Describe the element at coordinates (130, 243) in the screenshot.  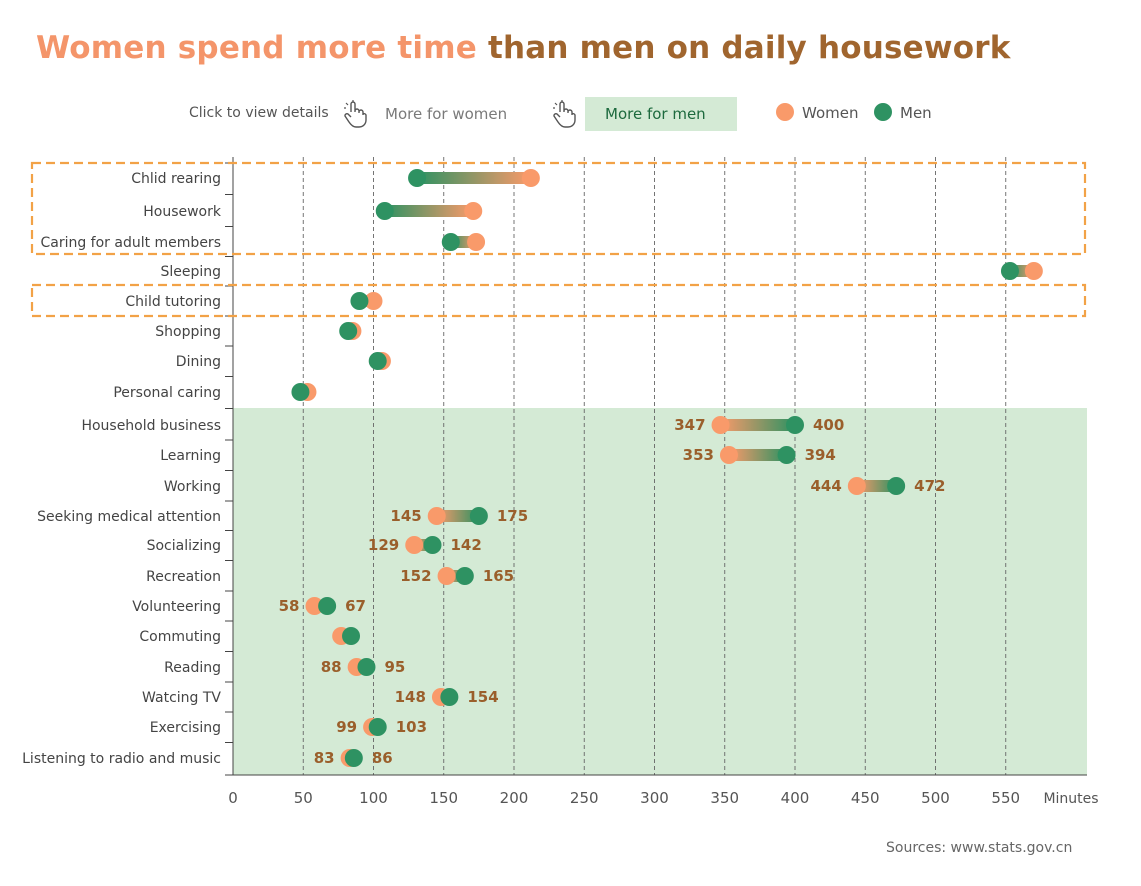
I see `category-label: Caring for adult members` at that location.